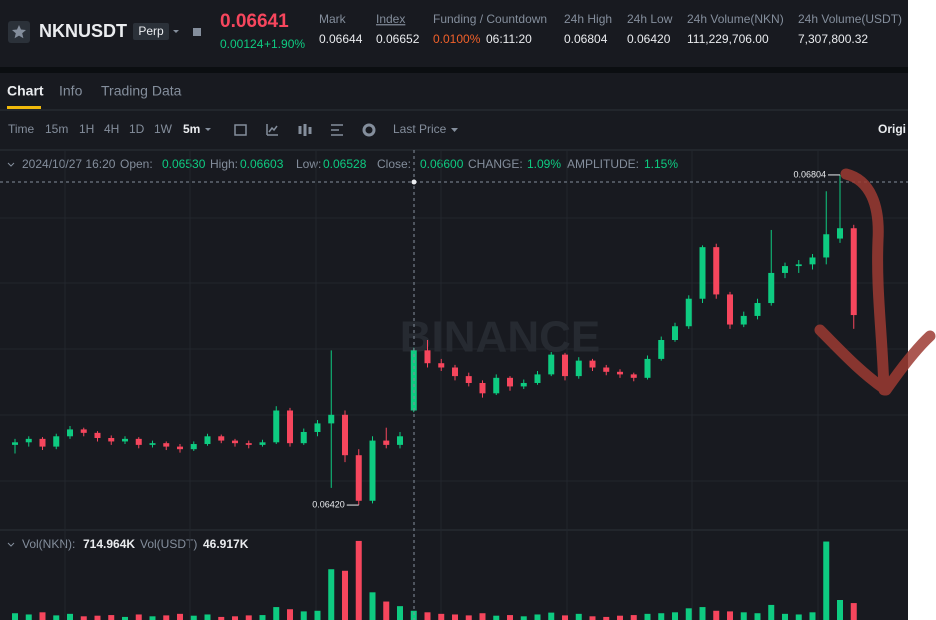 Image resolution: width=936 pixels, height=620 pixels. Describe the element at coordinates (197, 32) in the screenshot. I see `info-icon` at that location.